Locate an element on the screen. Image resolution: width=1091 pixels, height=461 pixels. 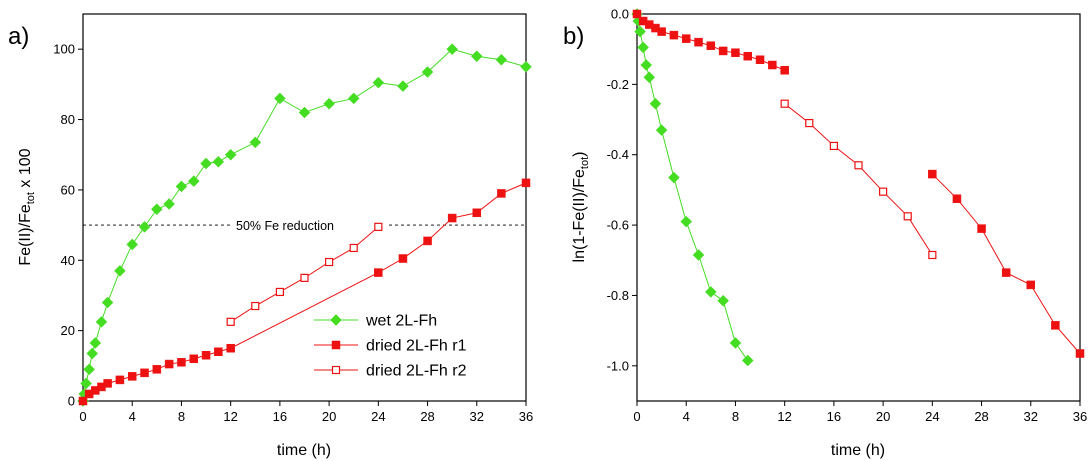
x-tick-label: 8 is located at coordinates (735, 416).